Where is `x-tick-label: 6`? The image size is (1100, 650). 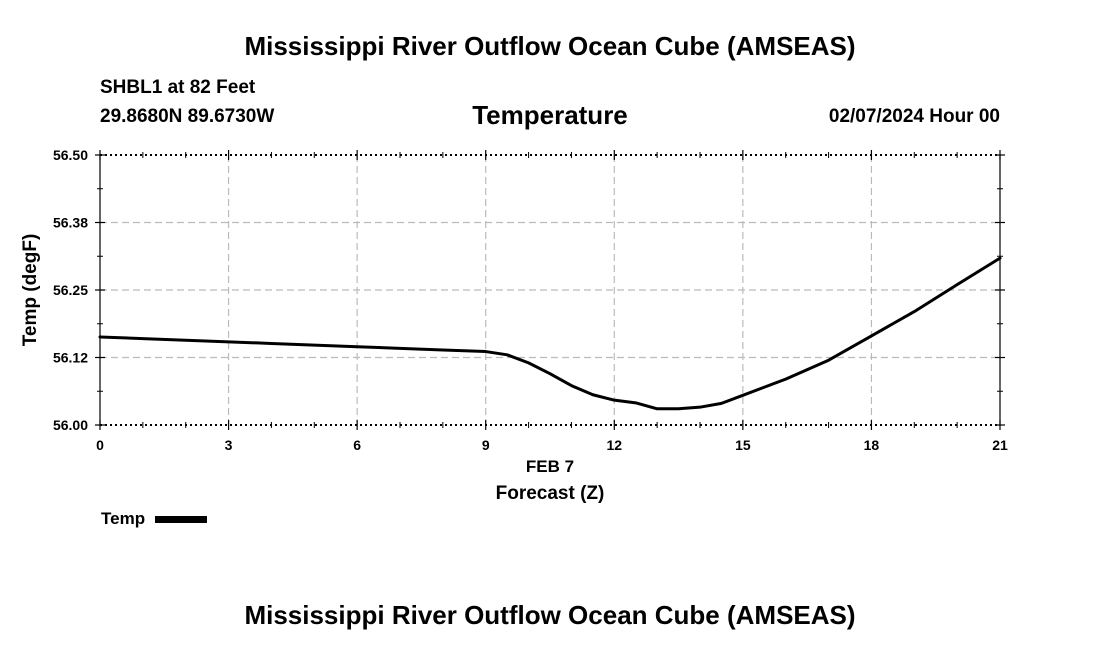 x-tick-label: 6 is located at coordinates (357, 445).